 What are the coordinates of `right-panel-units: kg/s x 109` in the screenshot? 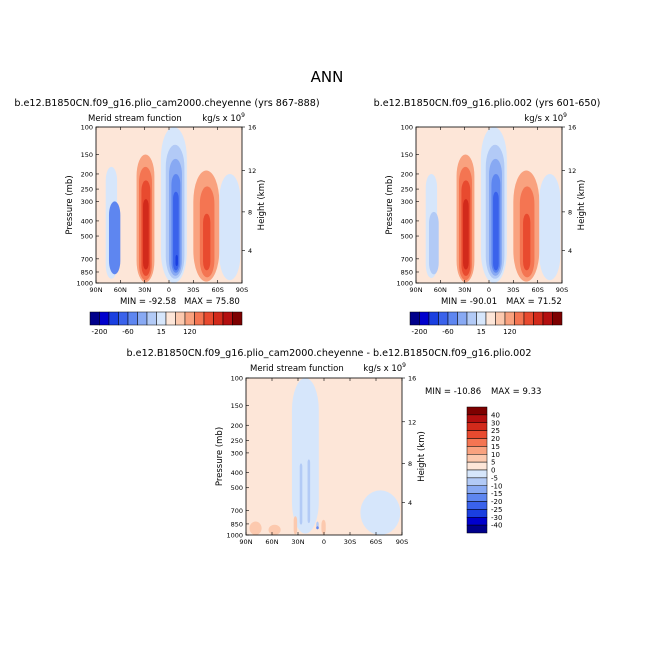 It's located at (545, 118).